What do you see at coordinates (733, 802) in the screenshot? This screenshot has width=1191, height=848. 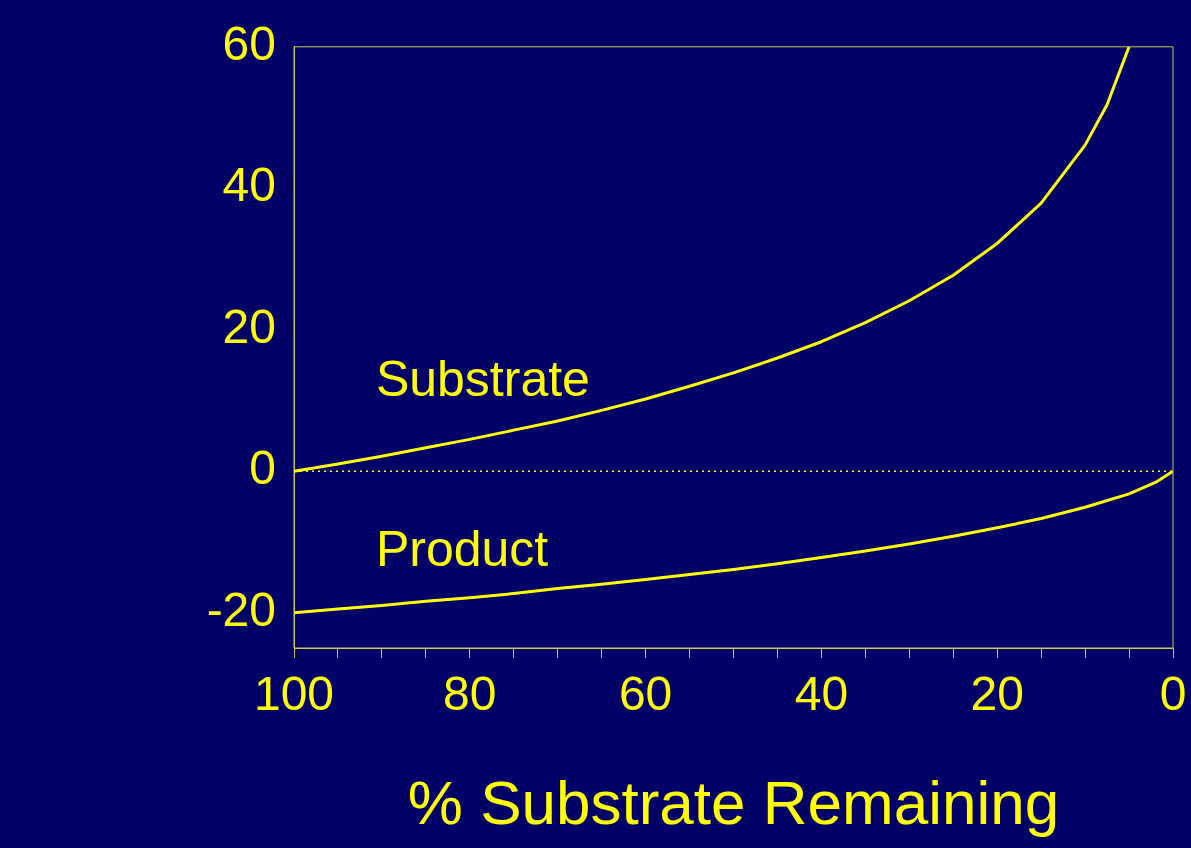 I see `x-axis-title: % Substrate Remaining` at bounding box center [733, 802].